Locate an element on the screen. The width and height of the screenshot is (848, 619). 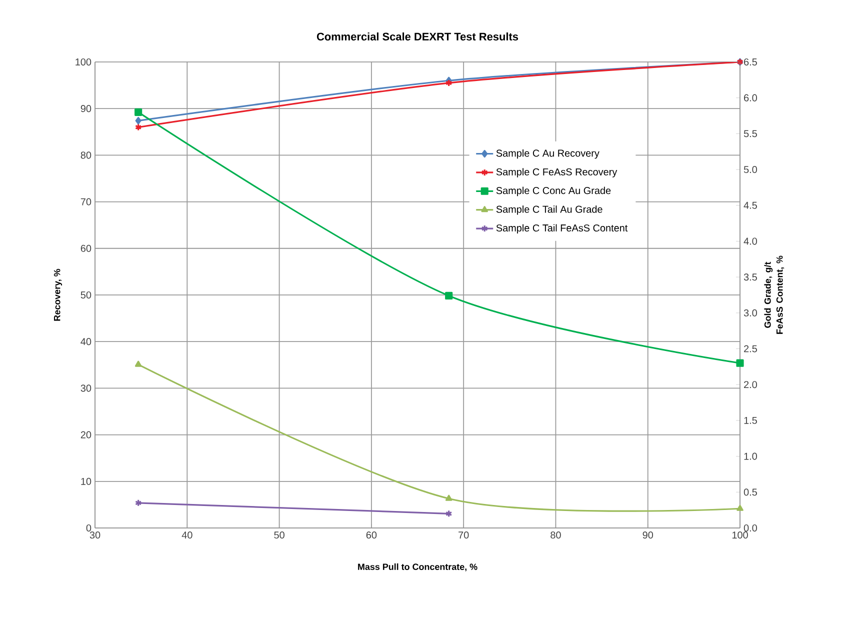
y-axis-title: Recovery, % is located at coordinates (58, 294).